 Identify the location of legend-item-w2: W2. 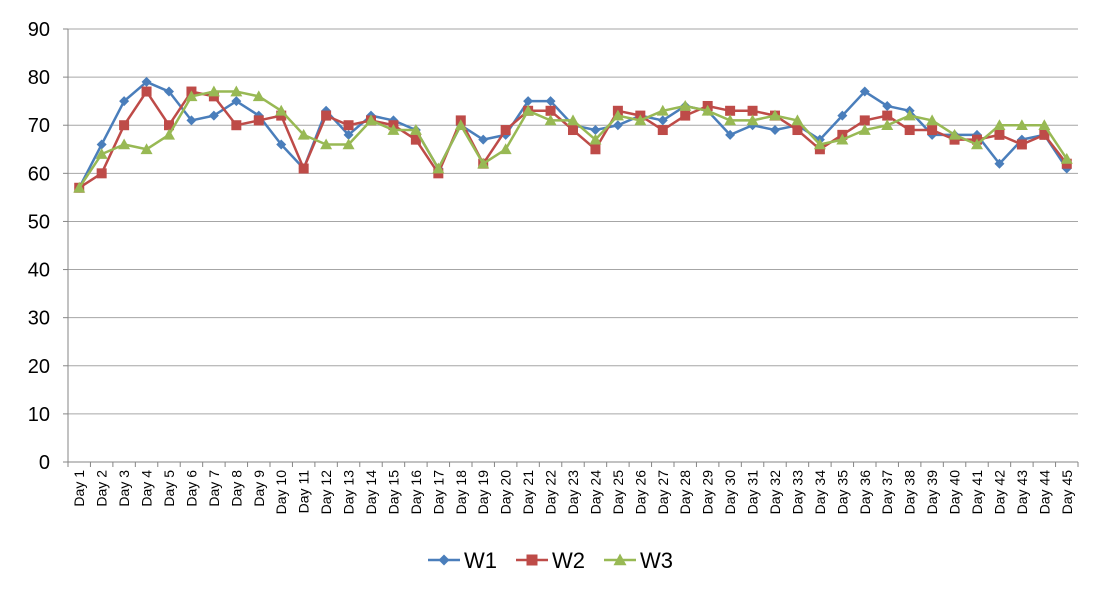
(550, 560).